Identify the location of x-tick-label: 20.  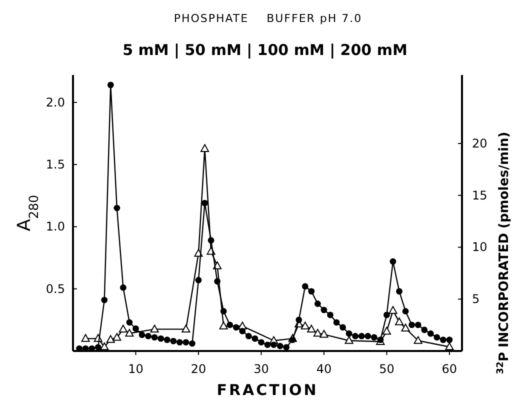
(198, 369).